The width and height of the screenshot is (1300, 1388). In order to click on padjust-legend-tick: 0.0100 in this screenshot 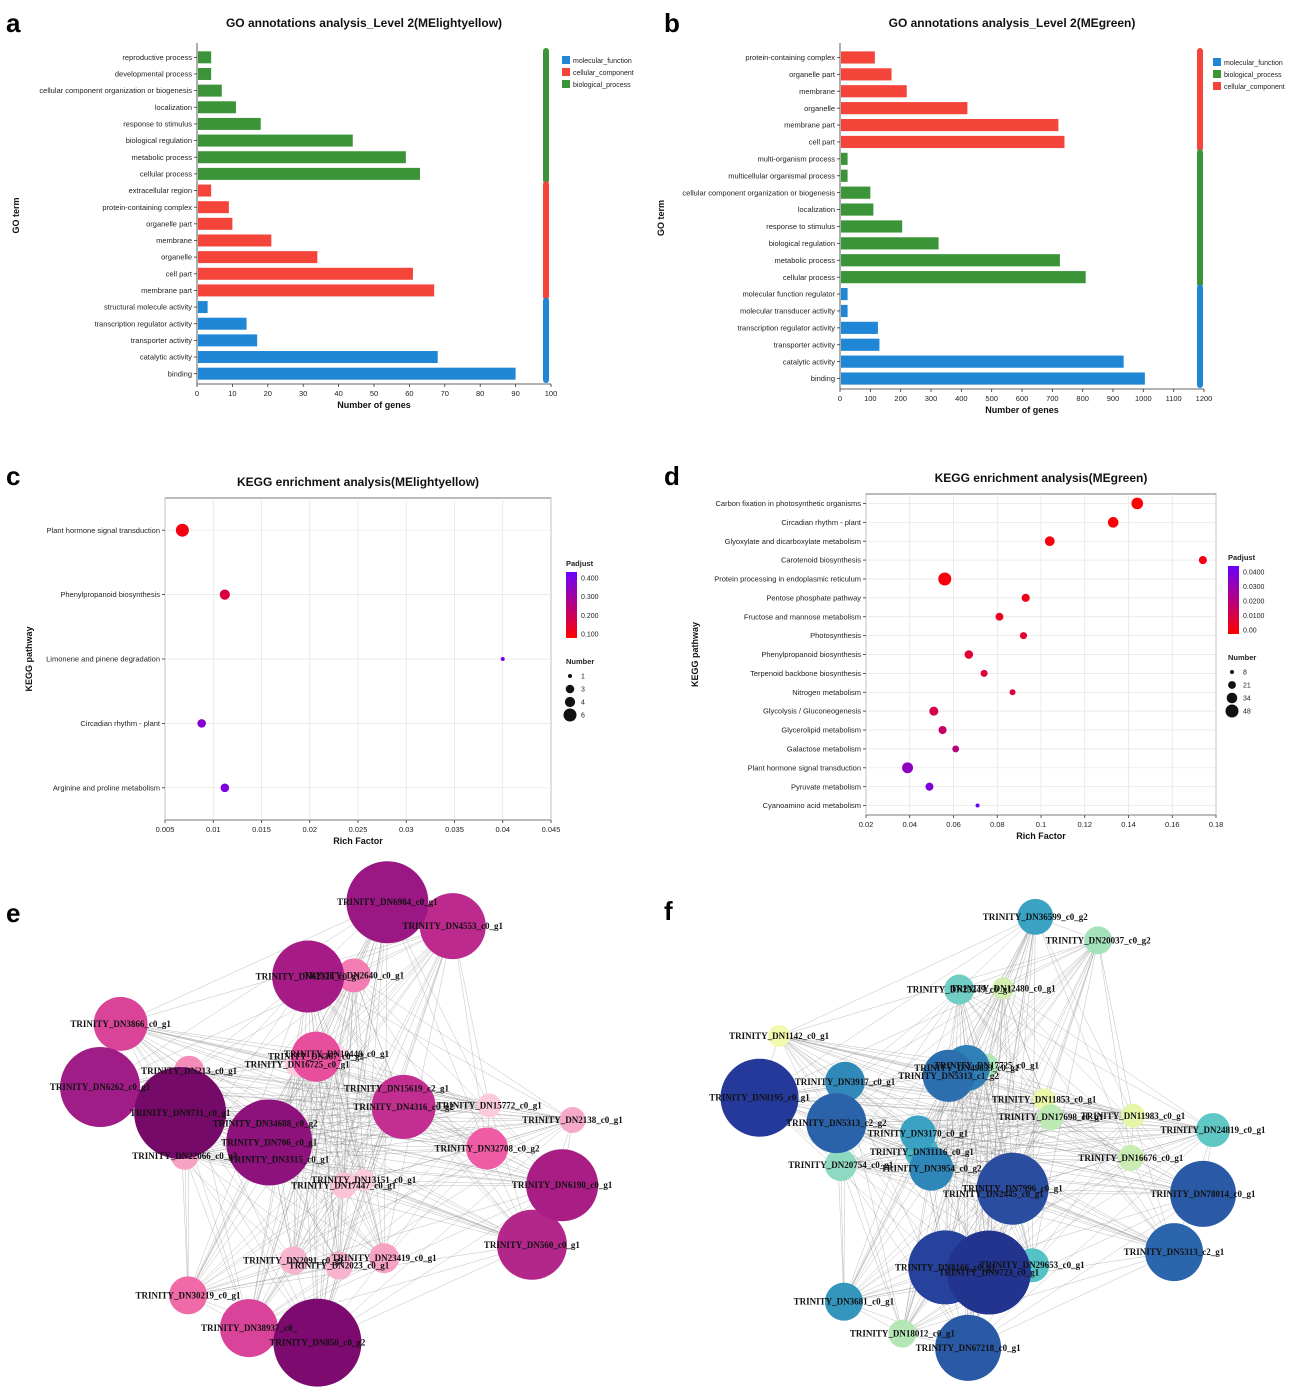, I will do `click(1254, 616)`.